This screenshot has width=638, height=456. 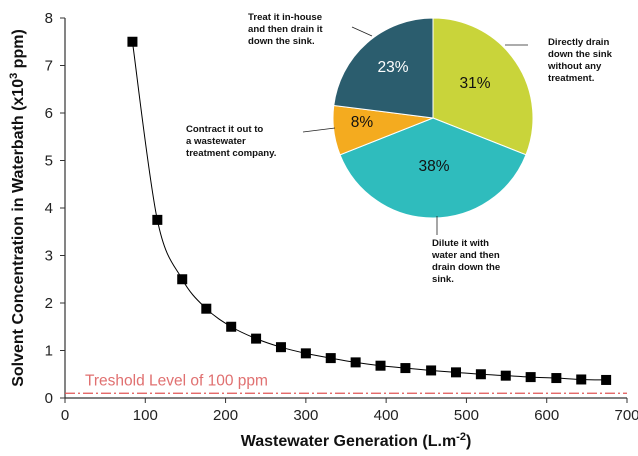 What do you see at coordinates (281, 41) in the screenshot?
I see `pie-slice-label: down the sink.` at bounding box center [281, 41].